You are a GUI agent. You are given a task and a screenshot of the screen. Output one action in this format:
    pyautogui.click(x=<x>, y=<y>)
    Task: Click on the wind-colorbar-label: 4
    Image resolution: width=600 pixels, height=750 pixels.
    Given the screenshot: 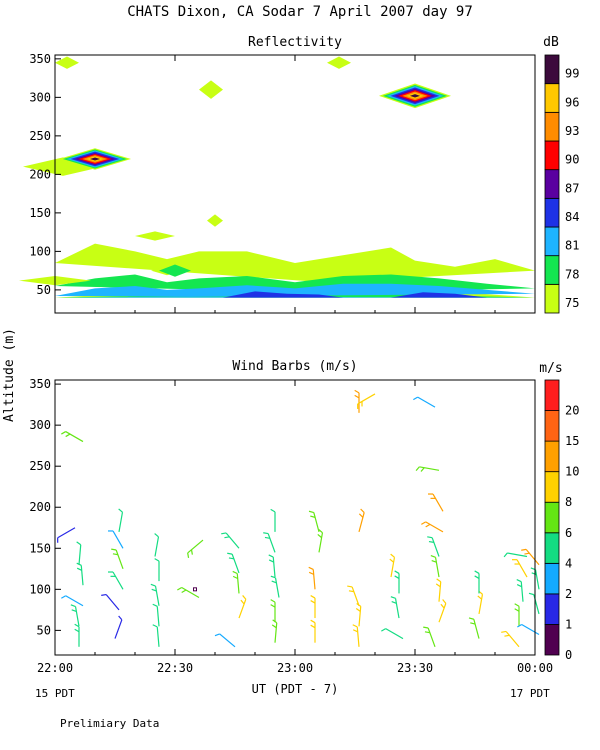 What is the action you would take?
    pyautogui.click(x=568, y=563)
    